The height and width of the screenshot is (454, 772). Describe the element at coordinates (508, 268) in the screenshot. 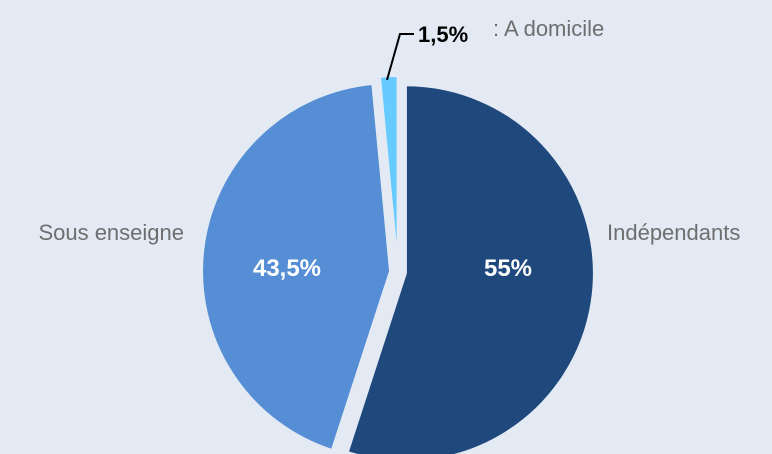

I see `slice-label-independants: 55%` at that location.